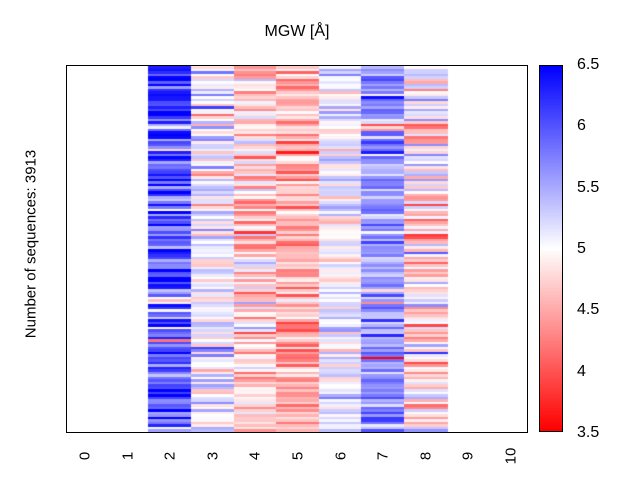 This screenshot has width=640, height=480. I want to click on x-tick-label: 3, so click(213, 456).